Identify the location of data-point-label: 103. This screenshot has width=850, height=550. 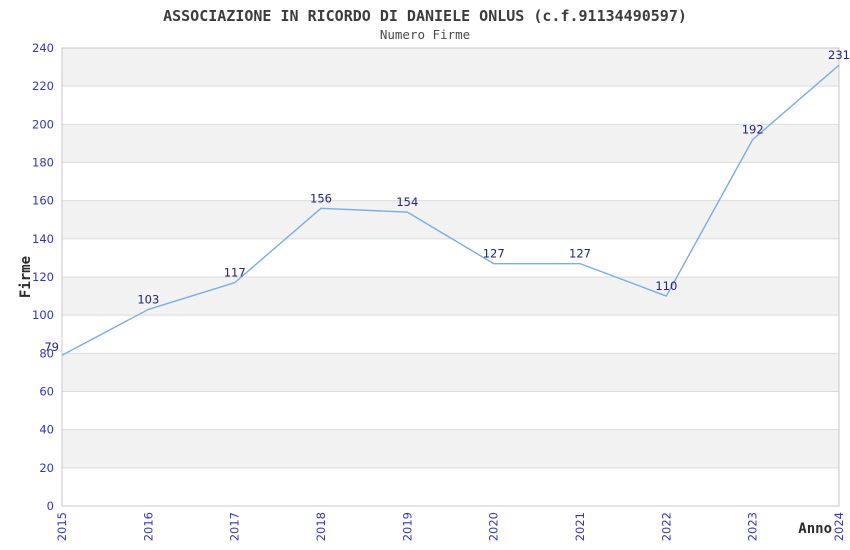
(148, 299).